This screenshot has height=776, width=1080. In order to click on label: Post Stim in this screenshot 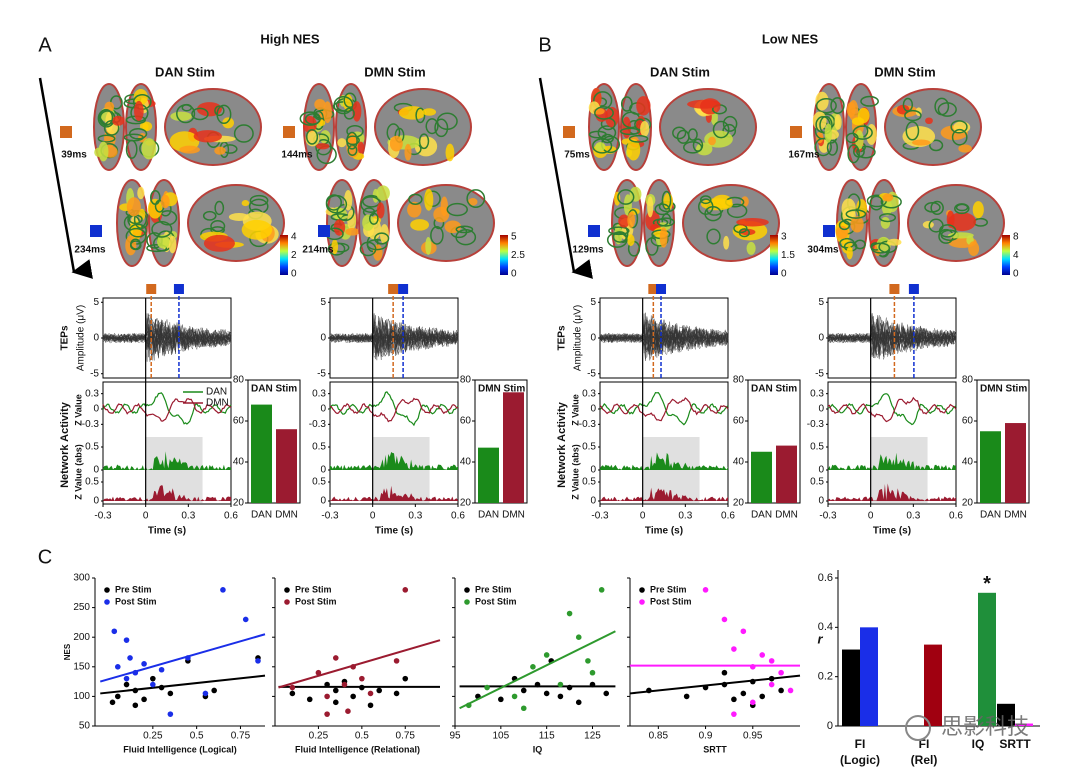, I will do `click(136, 601)`.